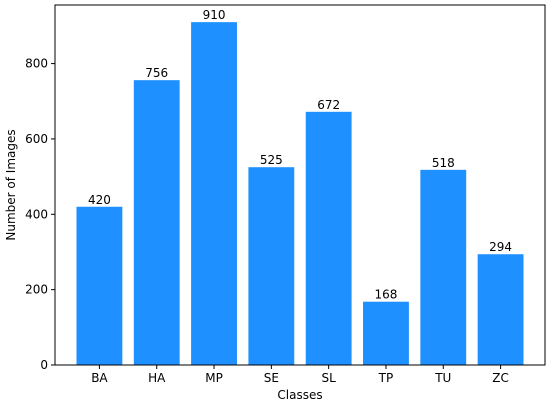 The width and height of the screenshot is (550, 406). What do you see at coordinates (36, 290) in the screenshot?
I see `y-tick-label: 200` at bounding box center [36, 290].